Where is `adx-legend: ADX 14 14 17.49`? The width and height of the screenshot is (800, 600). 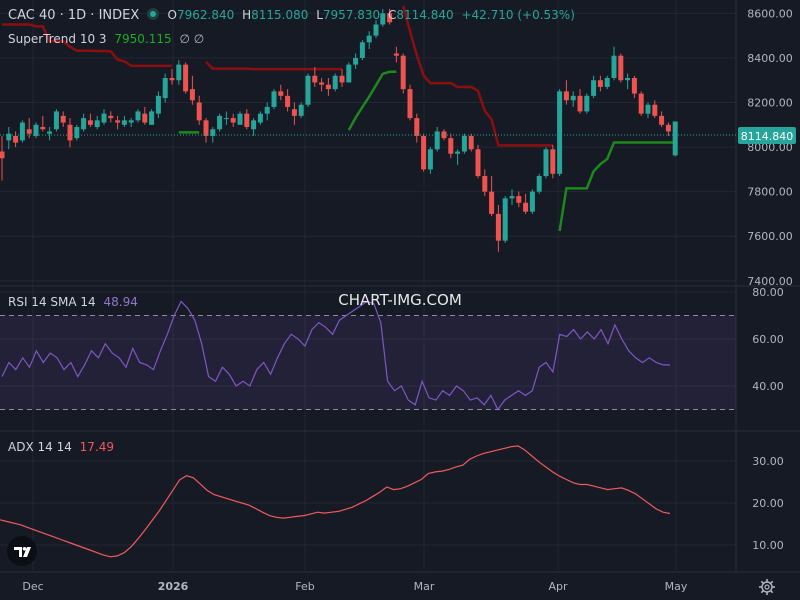 adx-legend: ADX 14 14 17.49 is located at coordinates (63, 447).